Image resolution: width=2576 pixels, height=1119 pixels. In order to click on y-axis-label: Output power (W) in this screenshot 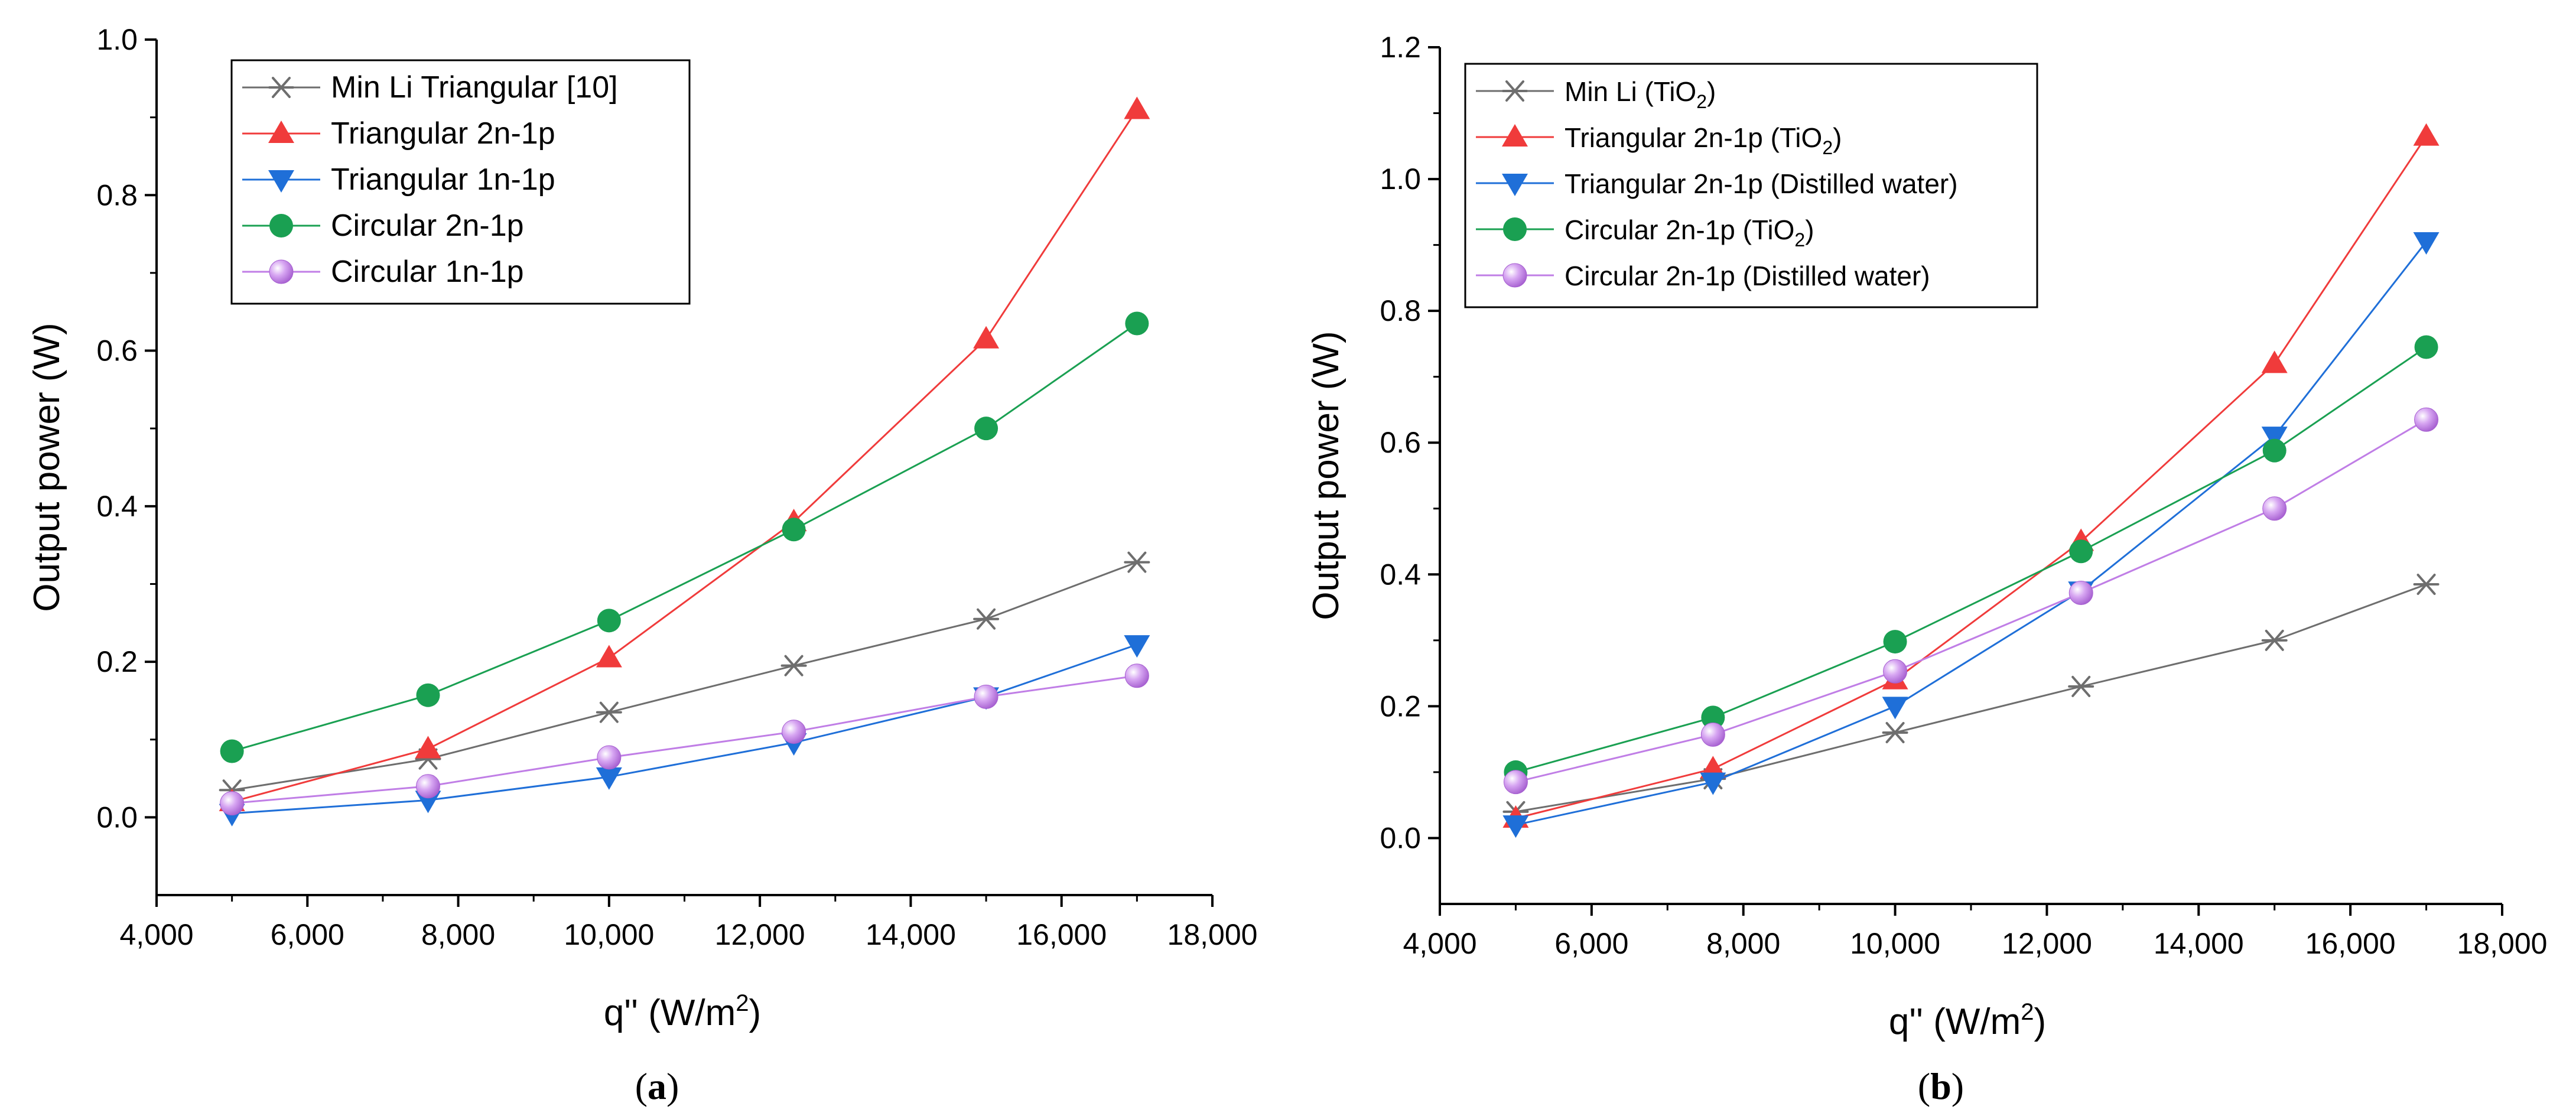, I will do `click(1326, 475)`.